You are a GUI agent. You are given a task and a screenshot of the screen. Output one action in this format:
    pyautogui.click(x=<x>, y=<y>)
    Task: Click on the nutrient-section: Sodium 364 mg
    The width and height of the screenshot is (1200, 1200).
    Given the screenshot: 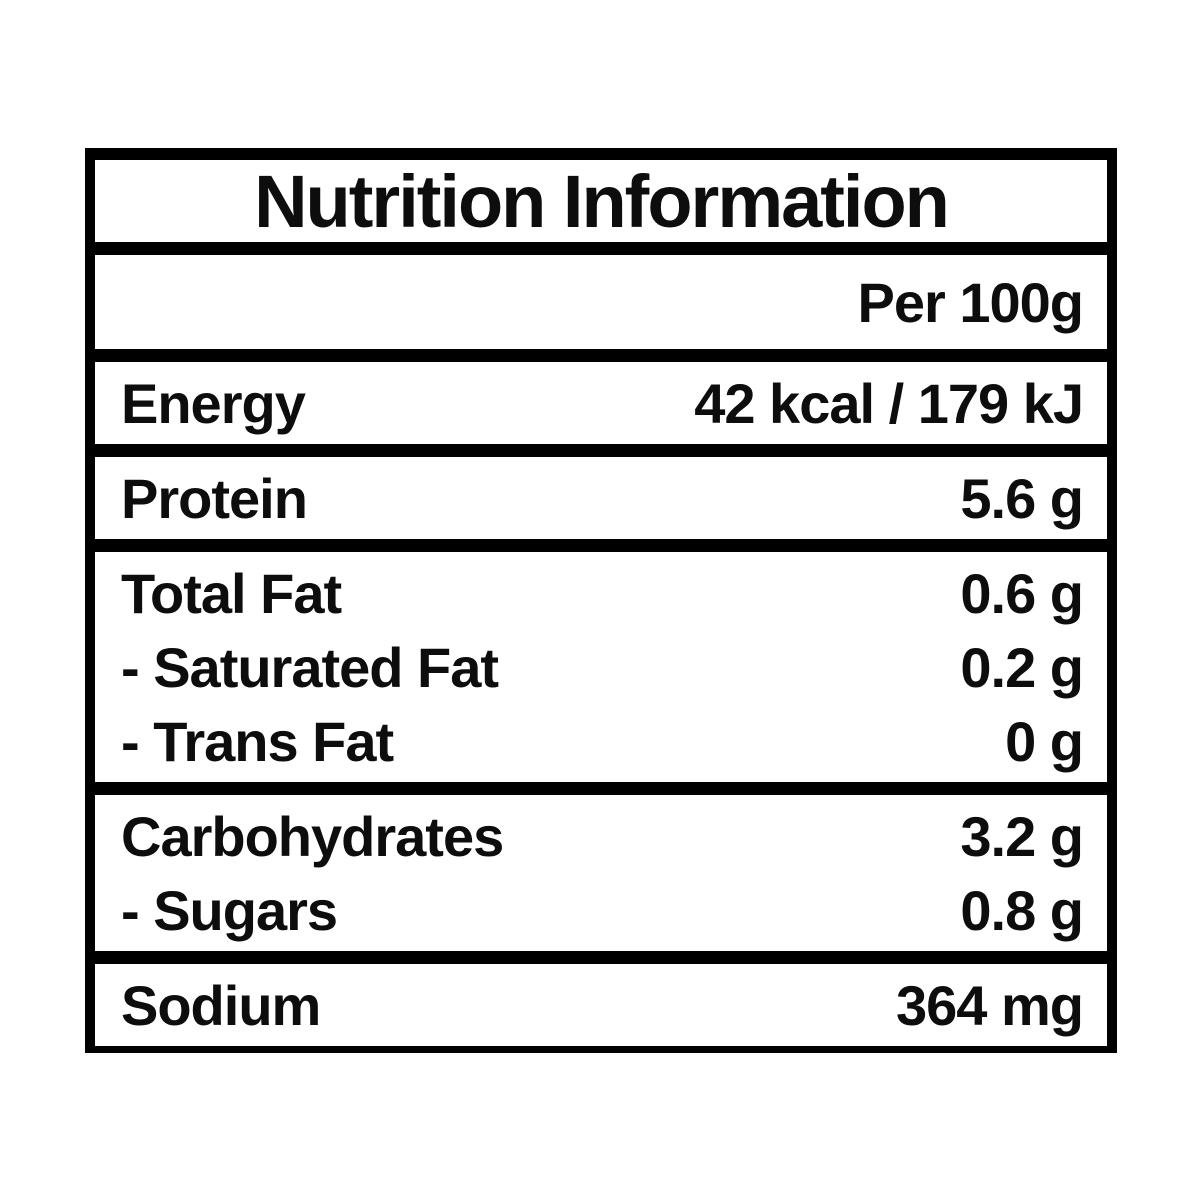 What is the action you would take?
    pyautogui.click(x=601, y=1005)
    